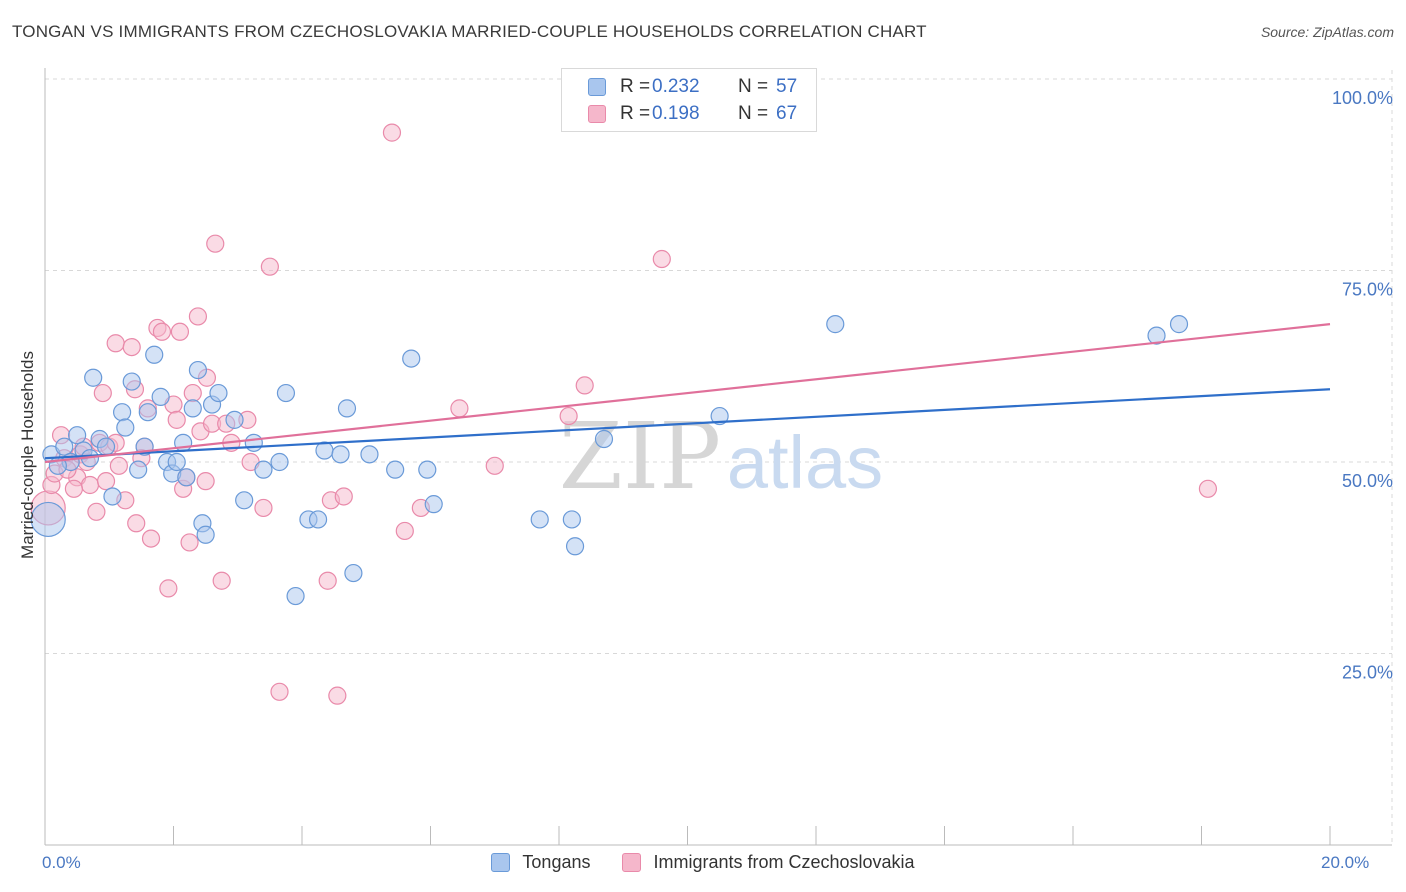 The image size is (1406, 892). I want to click on y-tick-label: 100.0%, so click(1362, 98).